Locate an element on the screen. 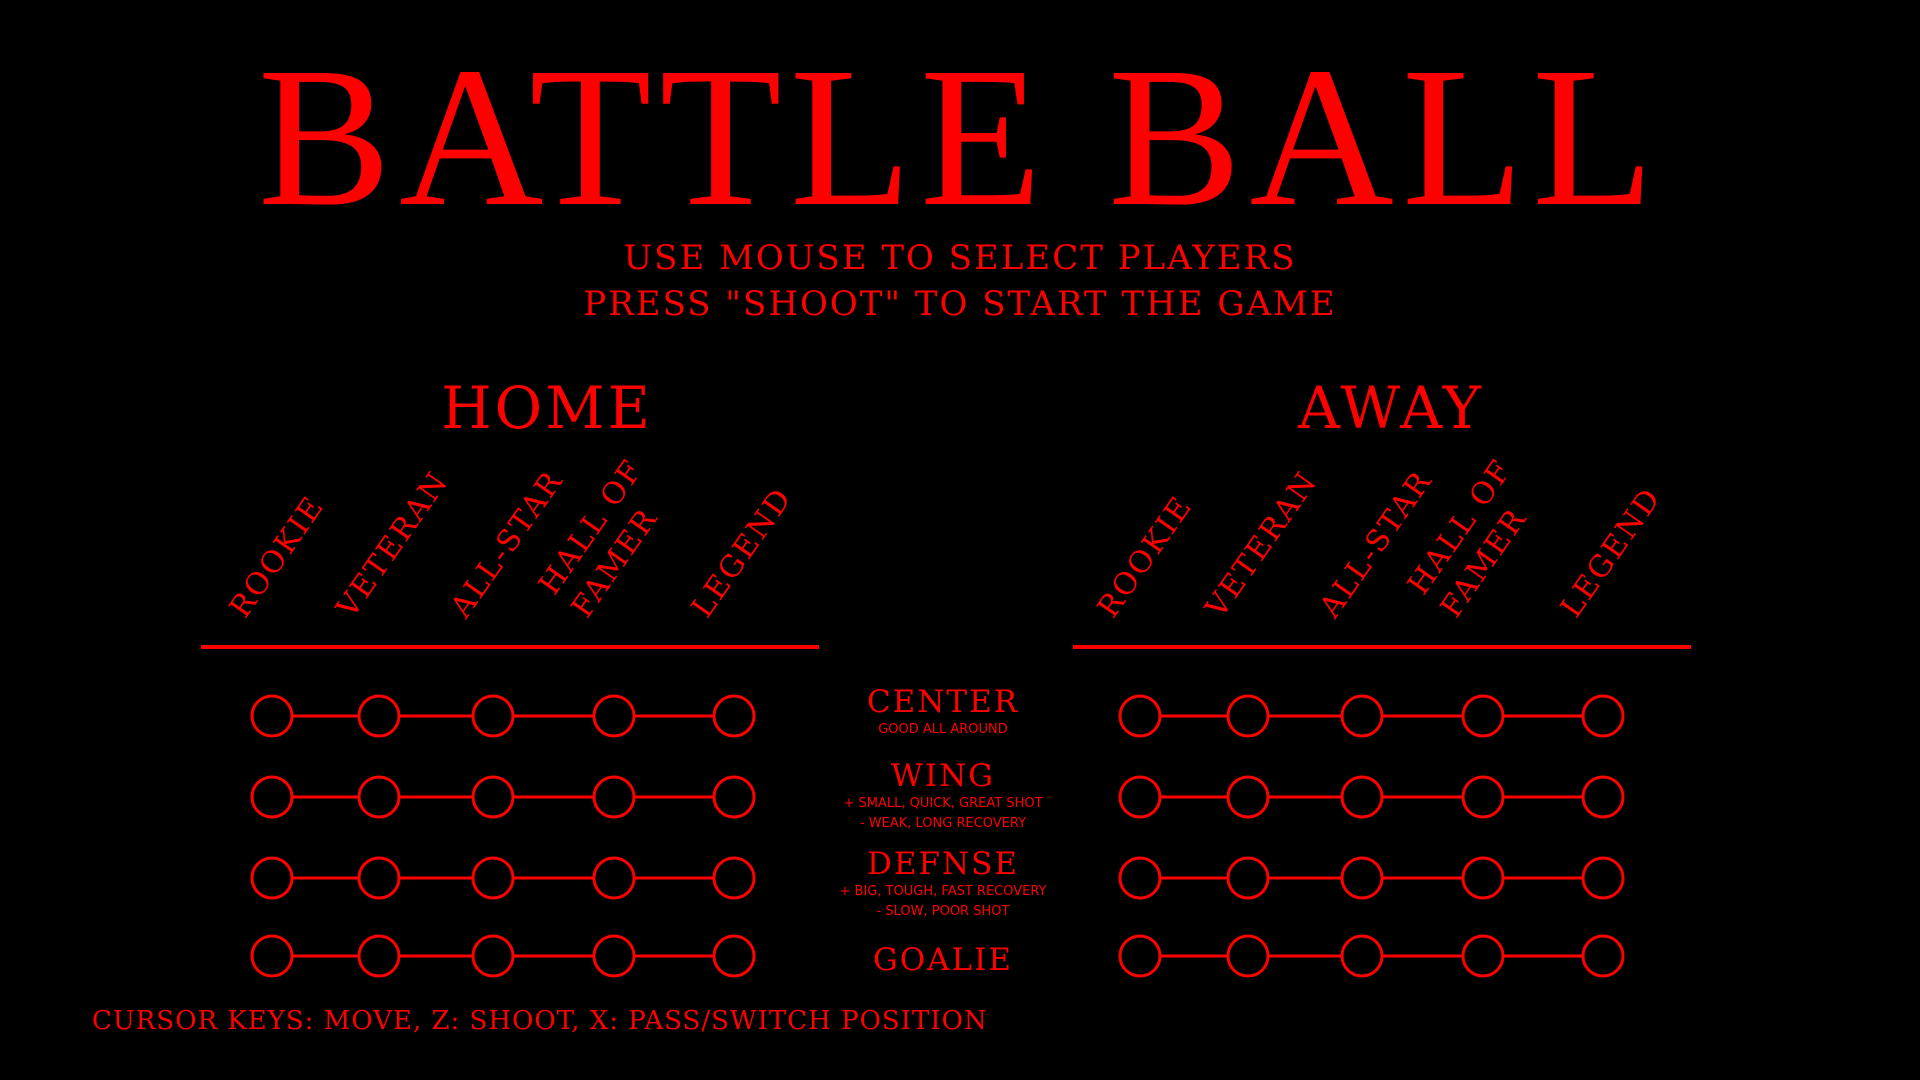 This screenshot has height=1080, width=1920. home-center-hall-of-famer-slot is located at coordinates (614, 716).